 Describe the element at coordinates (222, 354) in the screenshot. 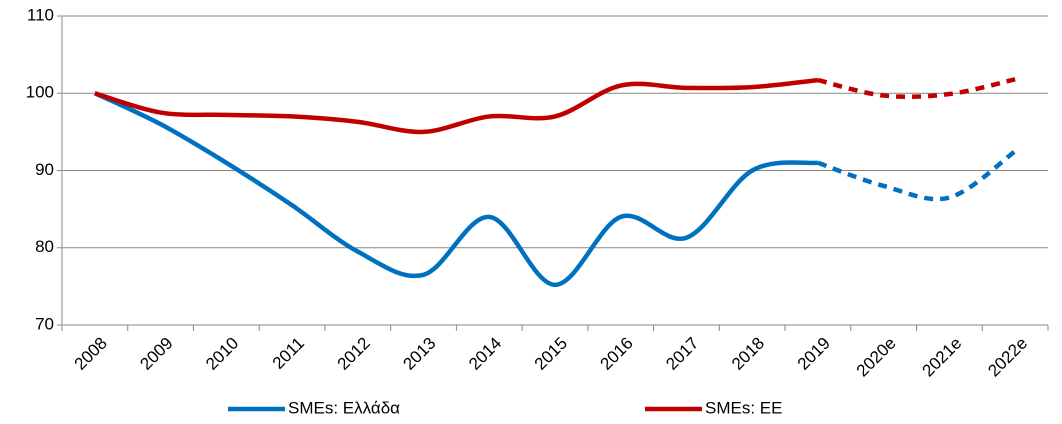

I see `x-tick-label: 2010` at that location.